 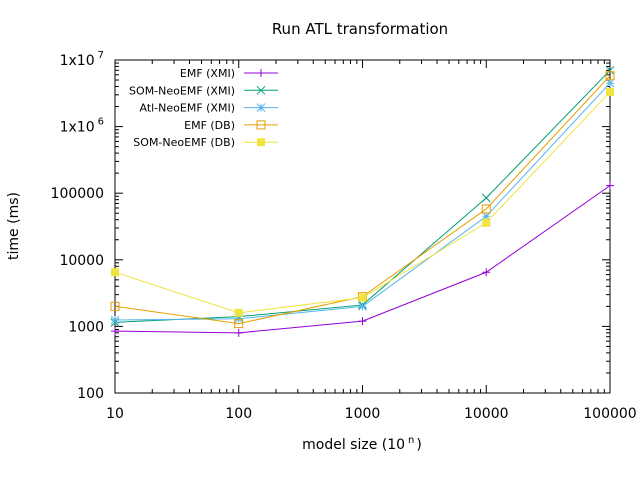 I want to click on y-tick-label: 1000, so click(x=86, y=327).